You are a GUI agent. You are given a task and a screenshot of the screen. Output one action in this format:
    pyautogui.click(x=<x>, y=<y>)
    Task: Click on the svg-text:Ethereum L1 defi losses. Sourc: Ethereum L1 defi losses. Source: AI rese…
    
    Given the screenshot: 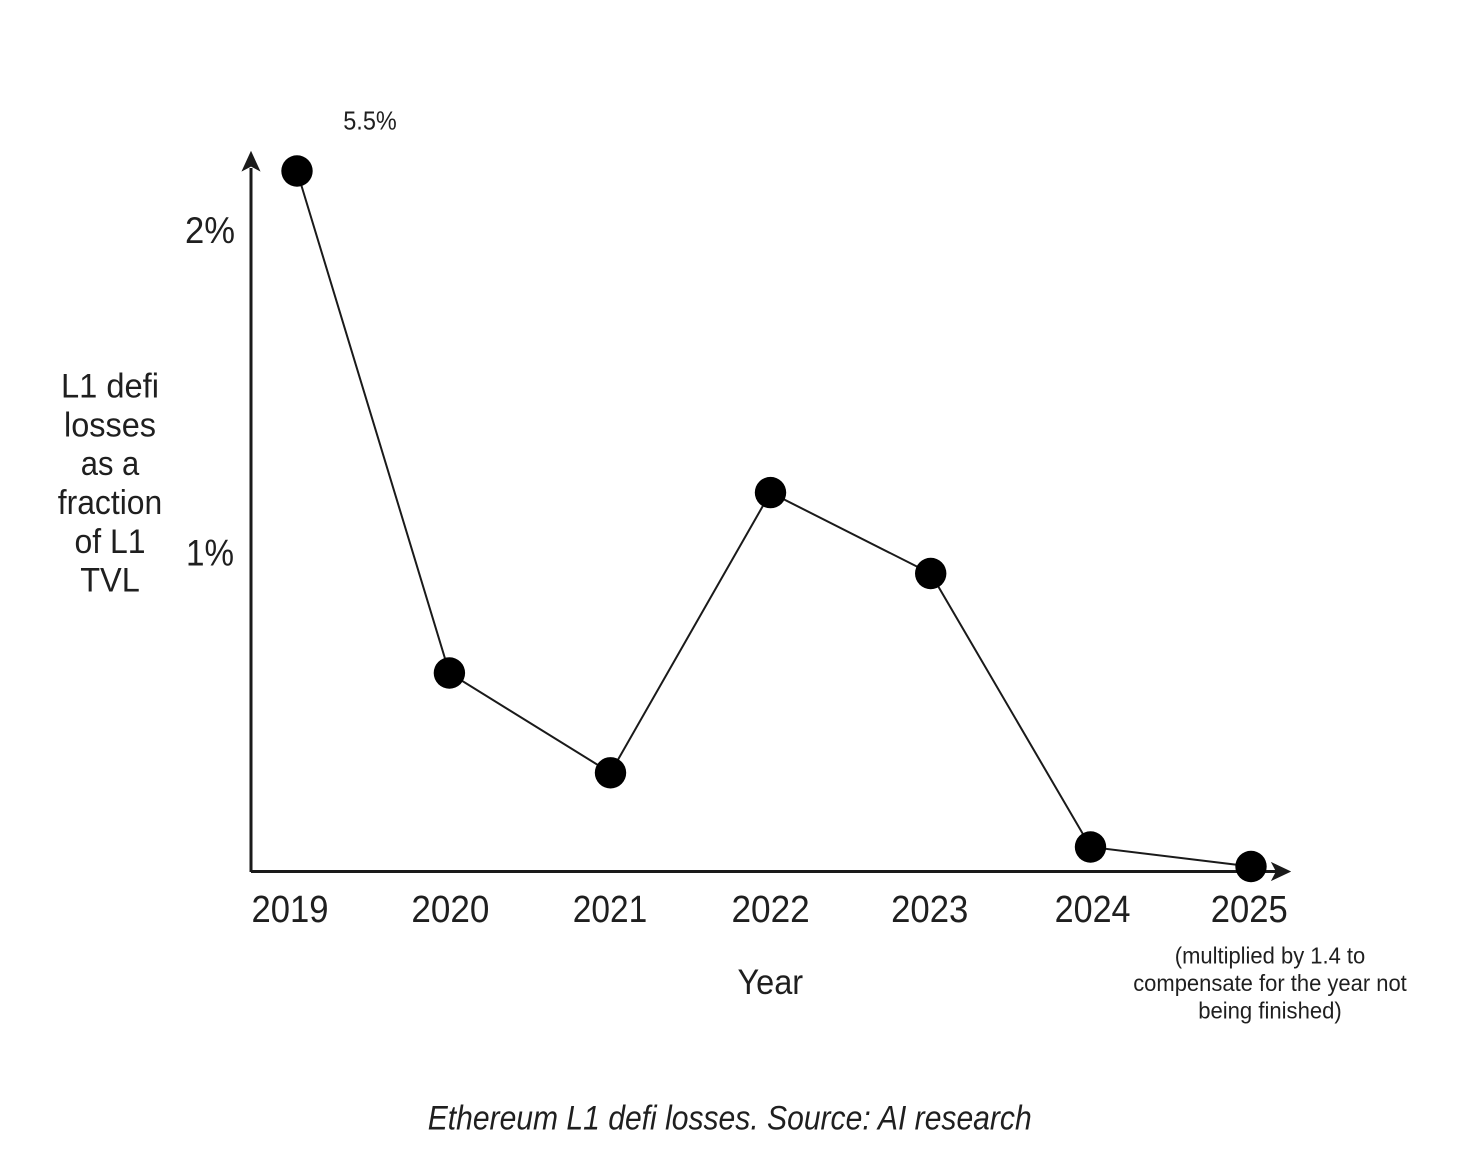 What is the action you would take?
    pyautogui.click(x=730, y=1119)
    